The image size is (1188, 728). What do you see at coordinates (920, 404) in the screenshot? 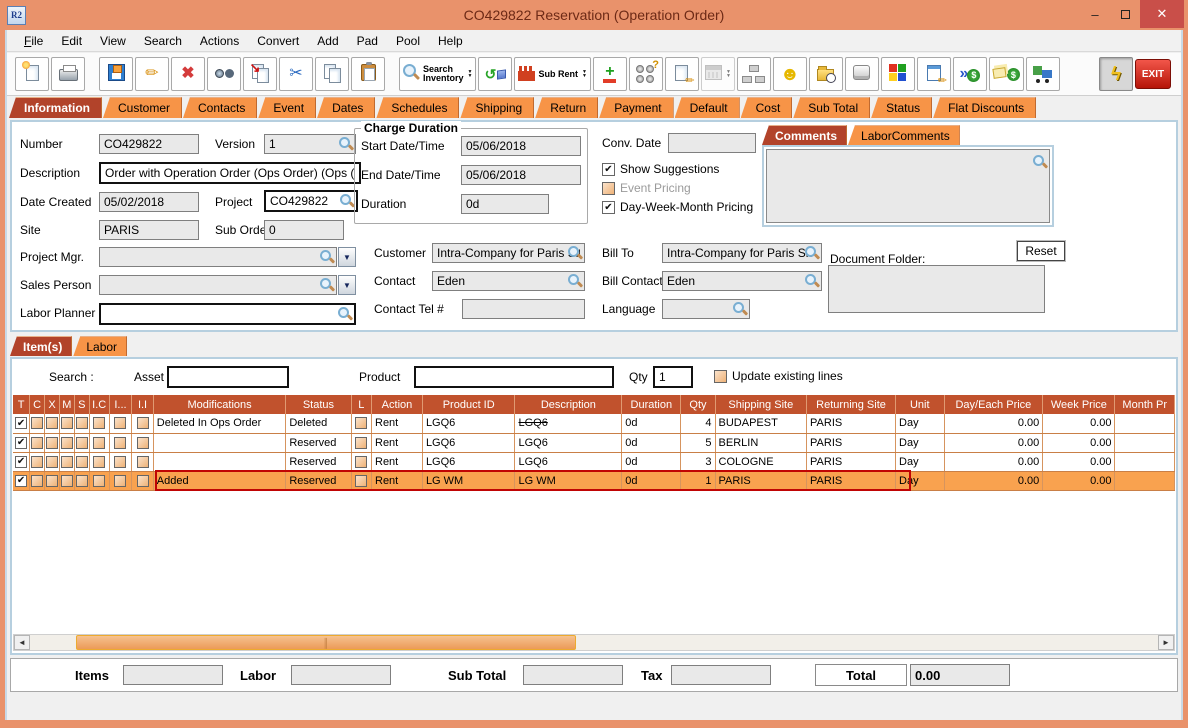
I see `column-header-unit: Unit` at bounding box center [920, 404].